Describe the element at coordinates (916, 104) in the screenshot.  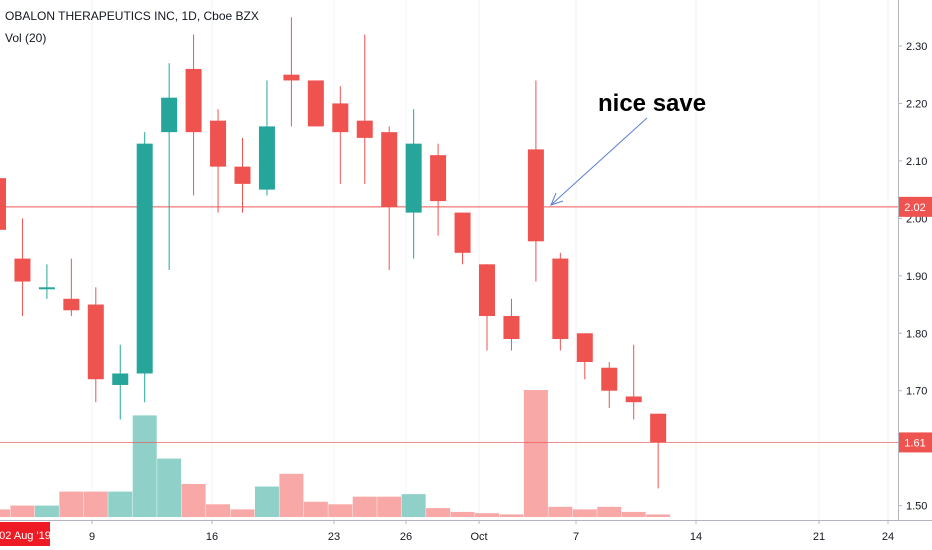
I see `price-tick-label: 2.20` at that location.